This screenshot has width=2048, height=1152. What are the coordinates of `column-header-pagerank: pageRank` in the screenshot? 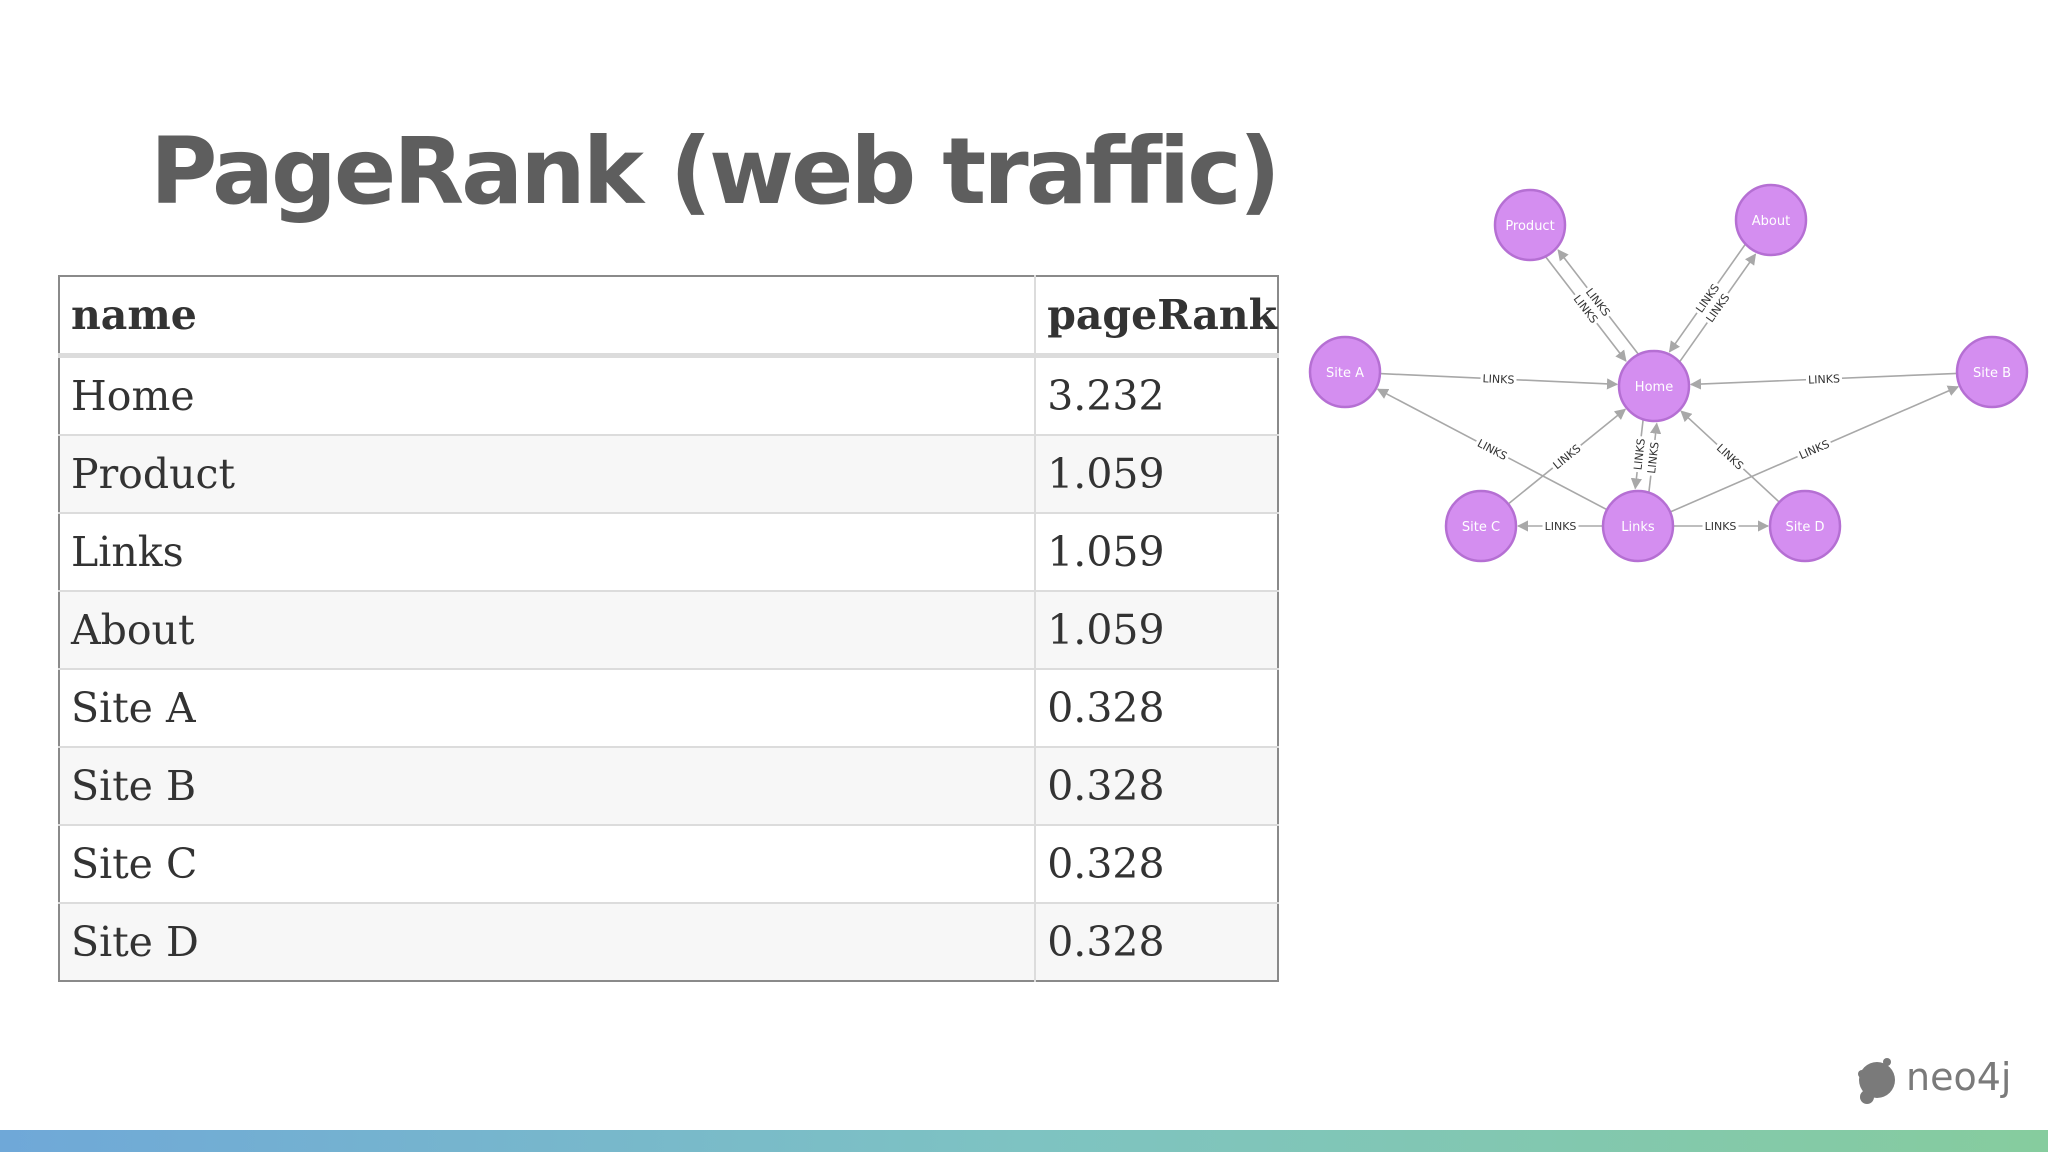 It's located at (1156, 317).